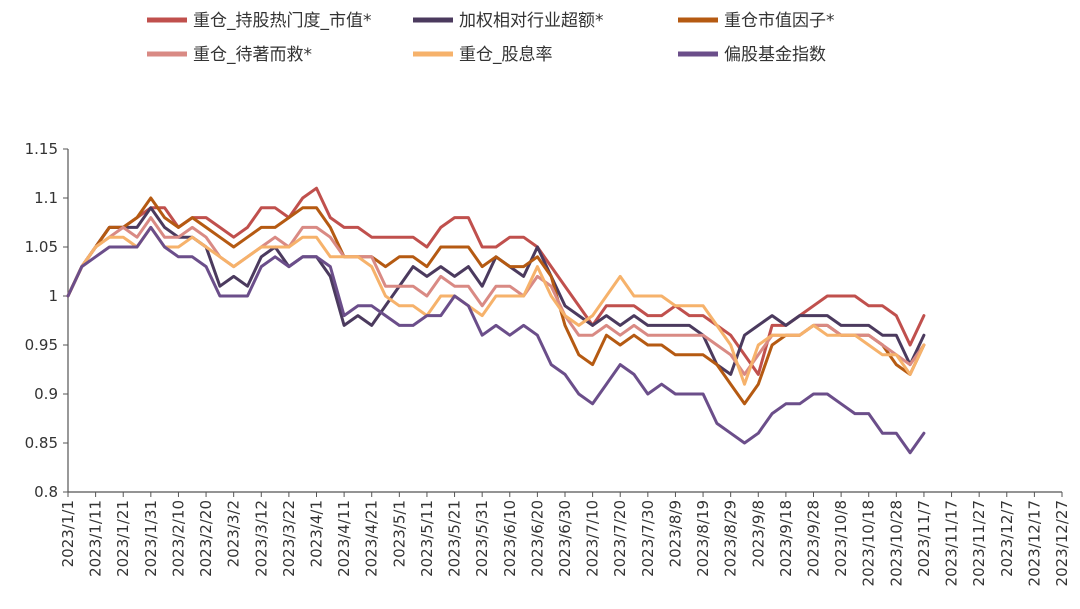 The height and width of the screenshot is (609, 1080). I want to click on legend-label: 重仓市值因子*, so click(779, 21).